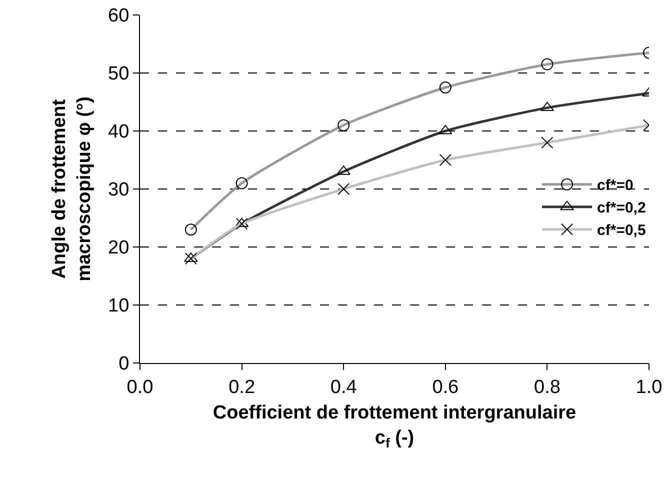  Describe the element at coordinates (621, 208) in the screenshot. I see `legend-label: cf*=0,2` at that location.